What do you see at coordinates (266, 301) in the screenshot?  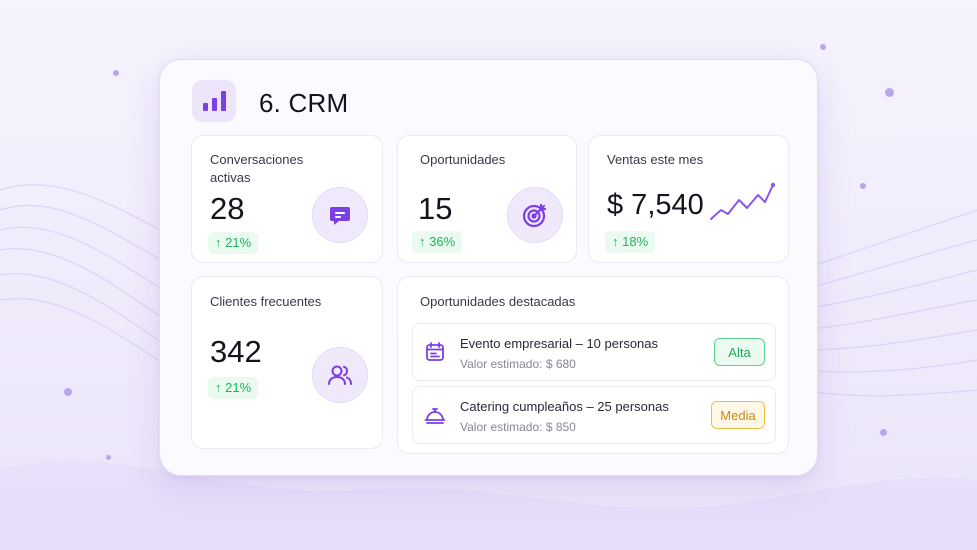 I see `stat-label: Clientes frecuentes` at bounding box center [266, 301].